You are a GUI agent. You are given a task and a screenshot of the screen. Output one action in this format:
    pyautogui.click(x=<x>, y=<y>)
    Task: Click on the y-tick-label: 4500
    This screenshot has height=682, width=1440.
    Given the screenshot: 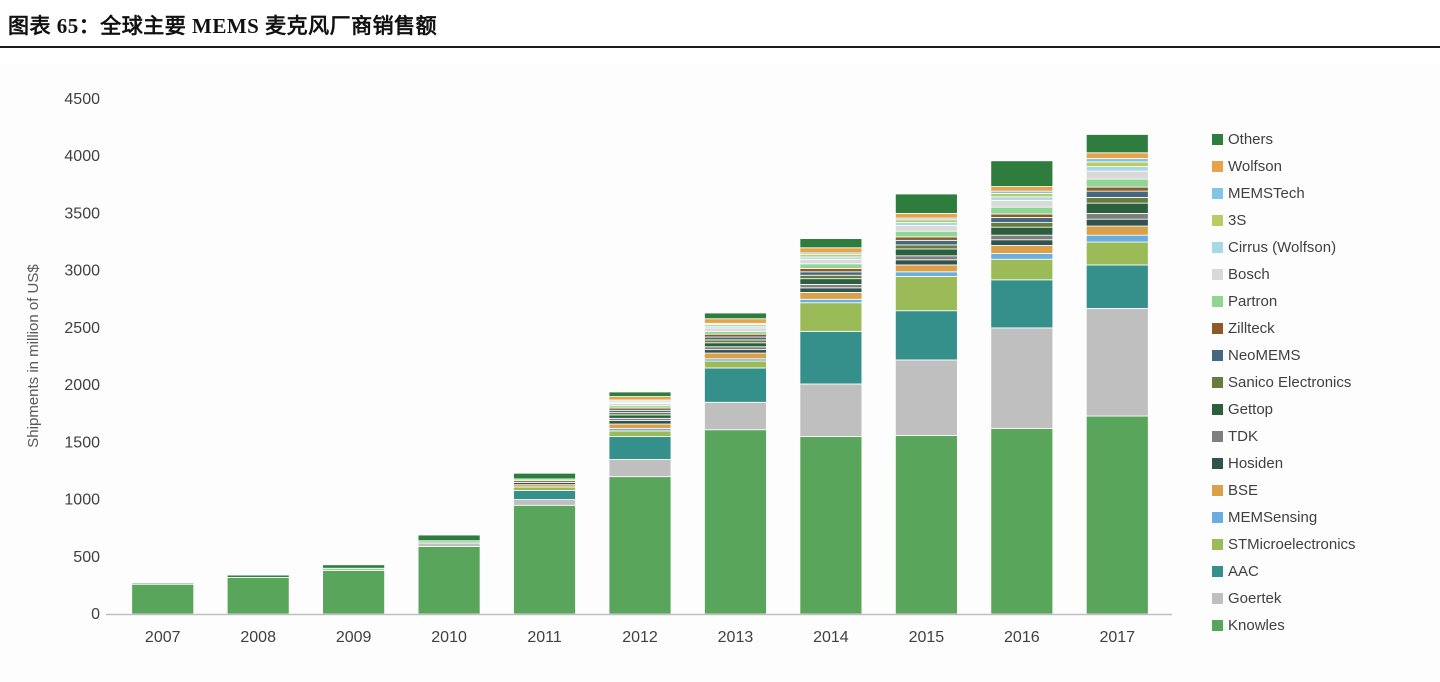 What is the action you would take?
    pyautogui.click(x=82, y=99)
    